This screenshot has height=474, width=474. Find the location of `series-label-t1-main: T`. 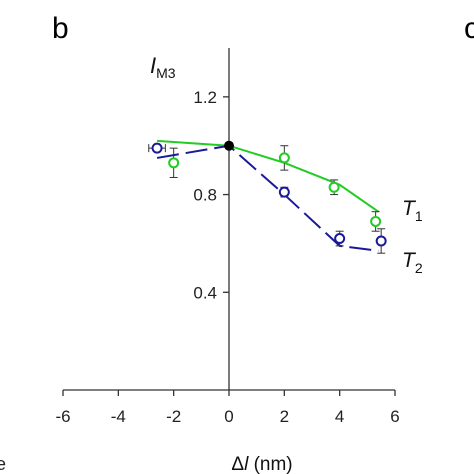

series-label-t1-main: T is located at coordinates (409, 208).